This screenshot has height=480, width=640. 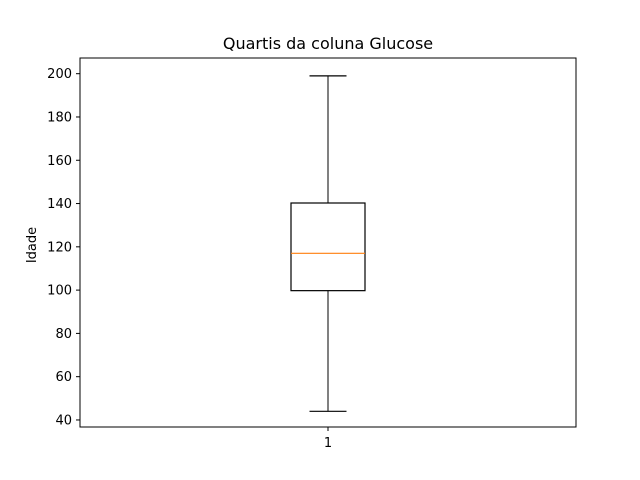 What do you see at coordinates (59, 161) in the screenshot?
I see `y-tick-label: 160` at bounding box center [59, 161].